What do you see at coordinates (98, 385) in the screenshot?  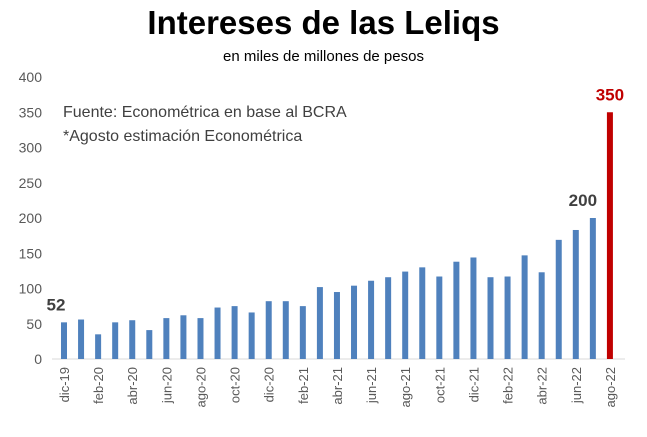 I see `x-tick-label: feb-20` at bounding box center [98, 385].